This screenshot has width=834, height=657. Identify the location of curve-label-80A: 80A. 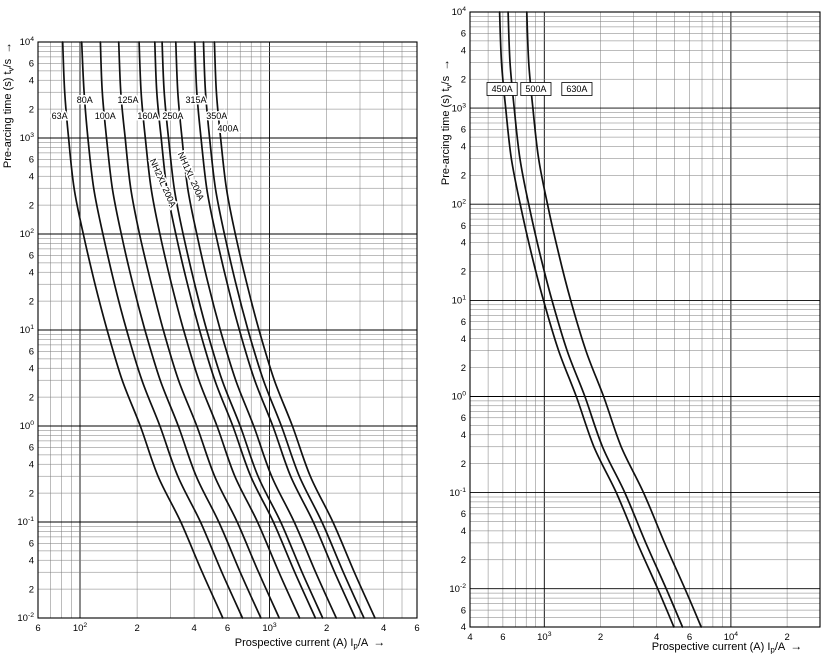
(84, 99).